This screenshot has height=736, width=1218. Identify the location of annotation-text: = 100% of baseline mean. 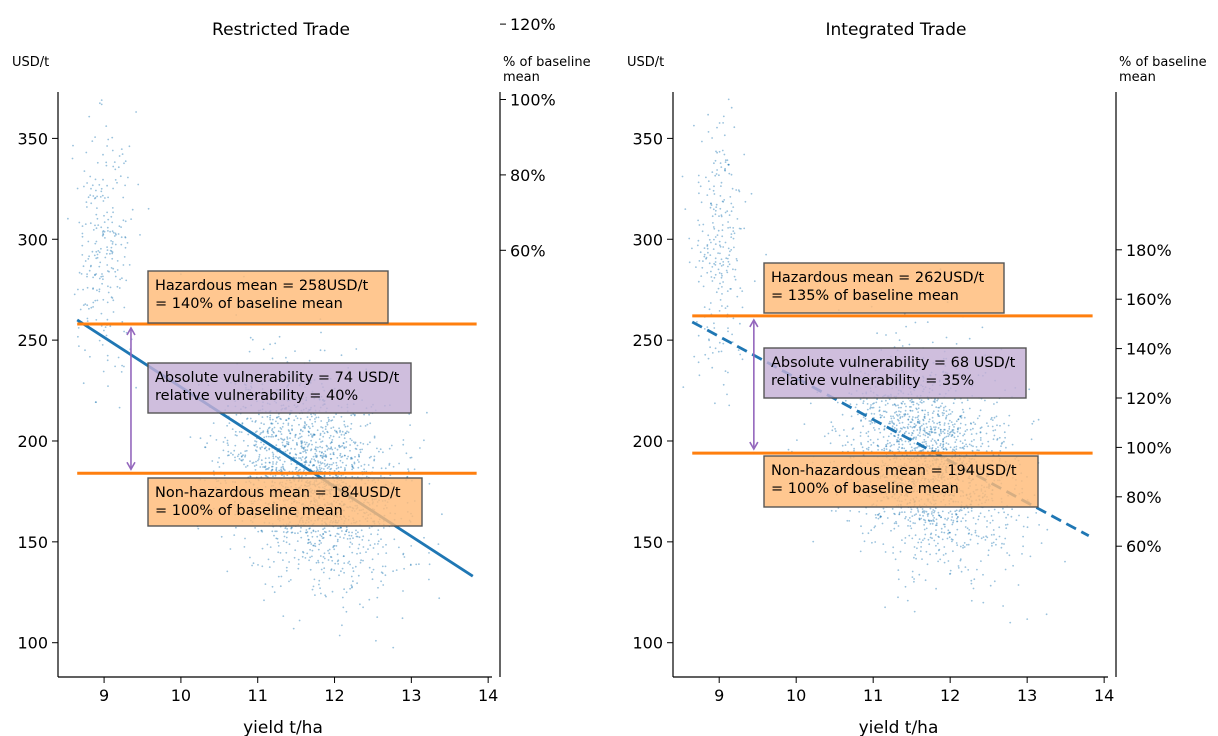
(249, 511).